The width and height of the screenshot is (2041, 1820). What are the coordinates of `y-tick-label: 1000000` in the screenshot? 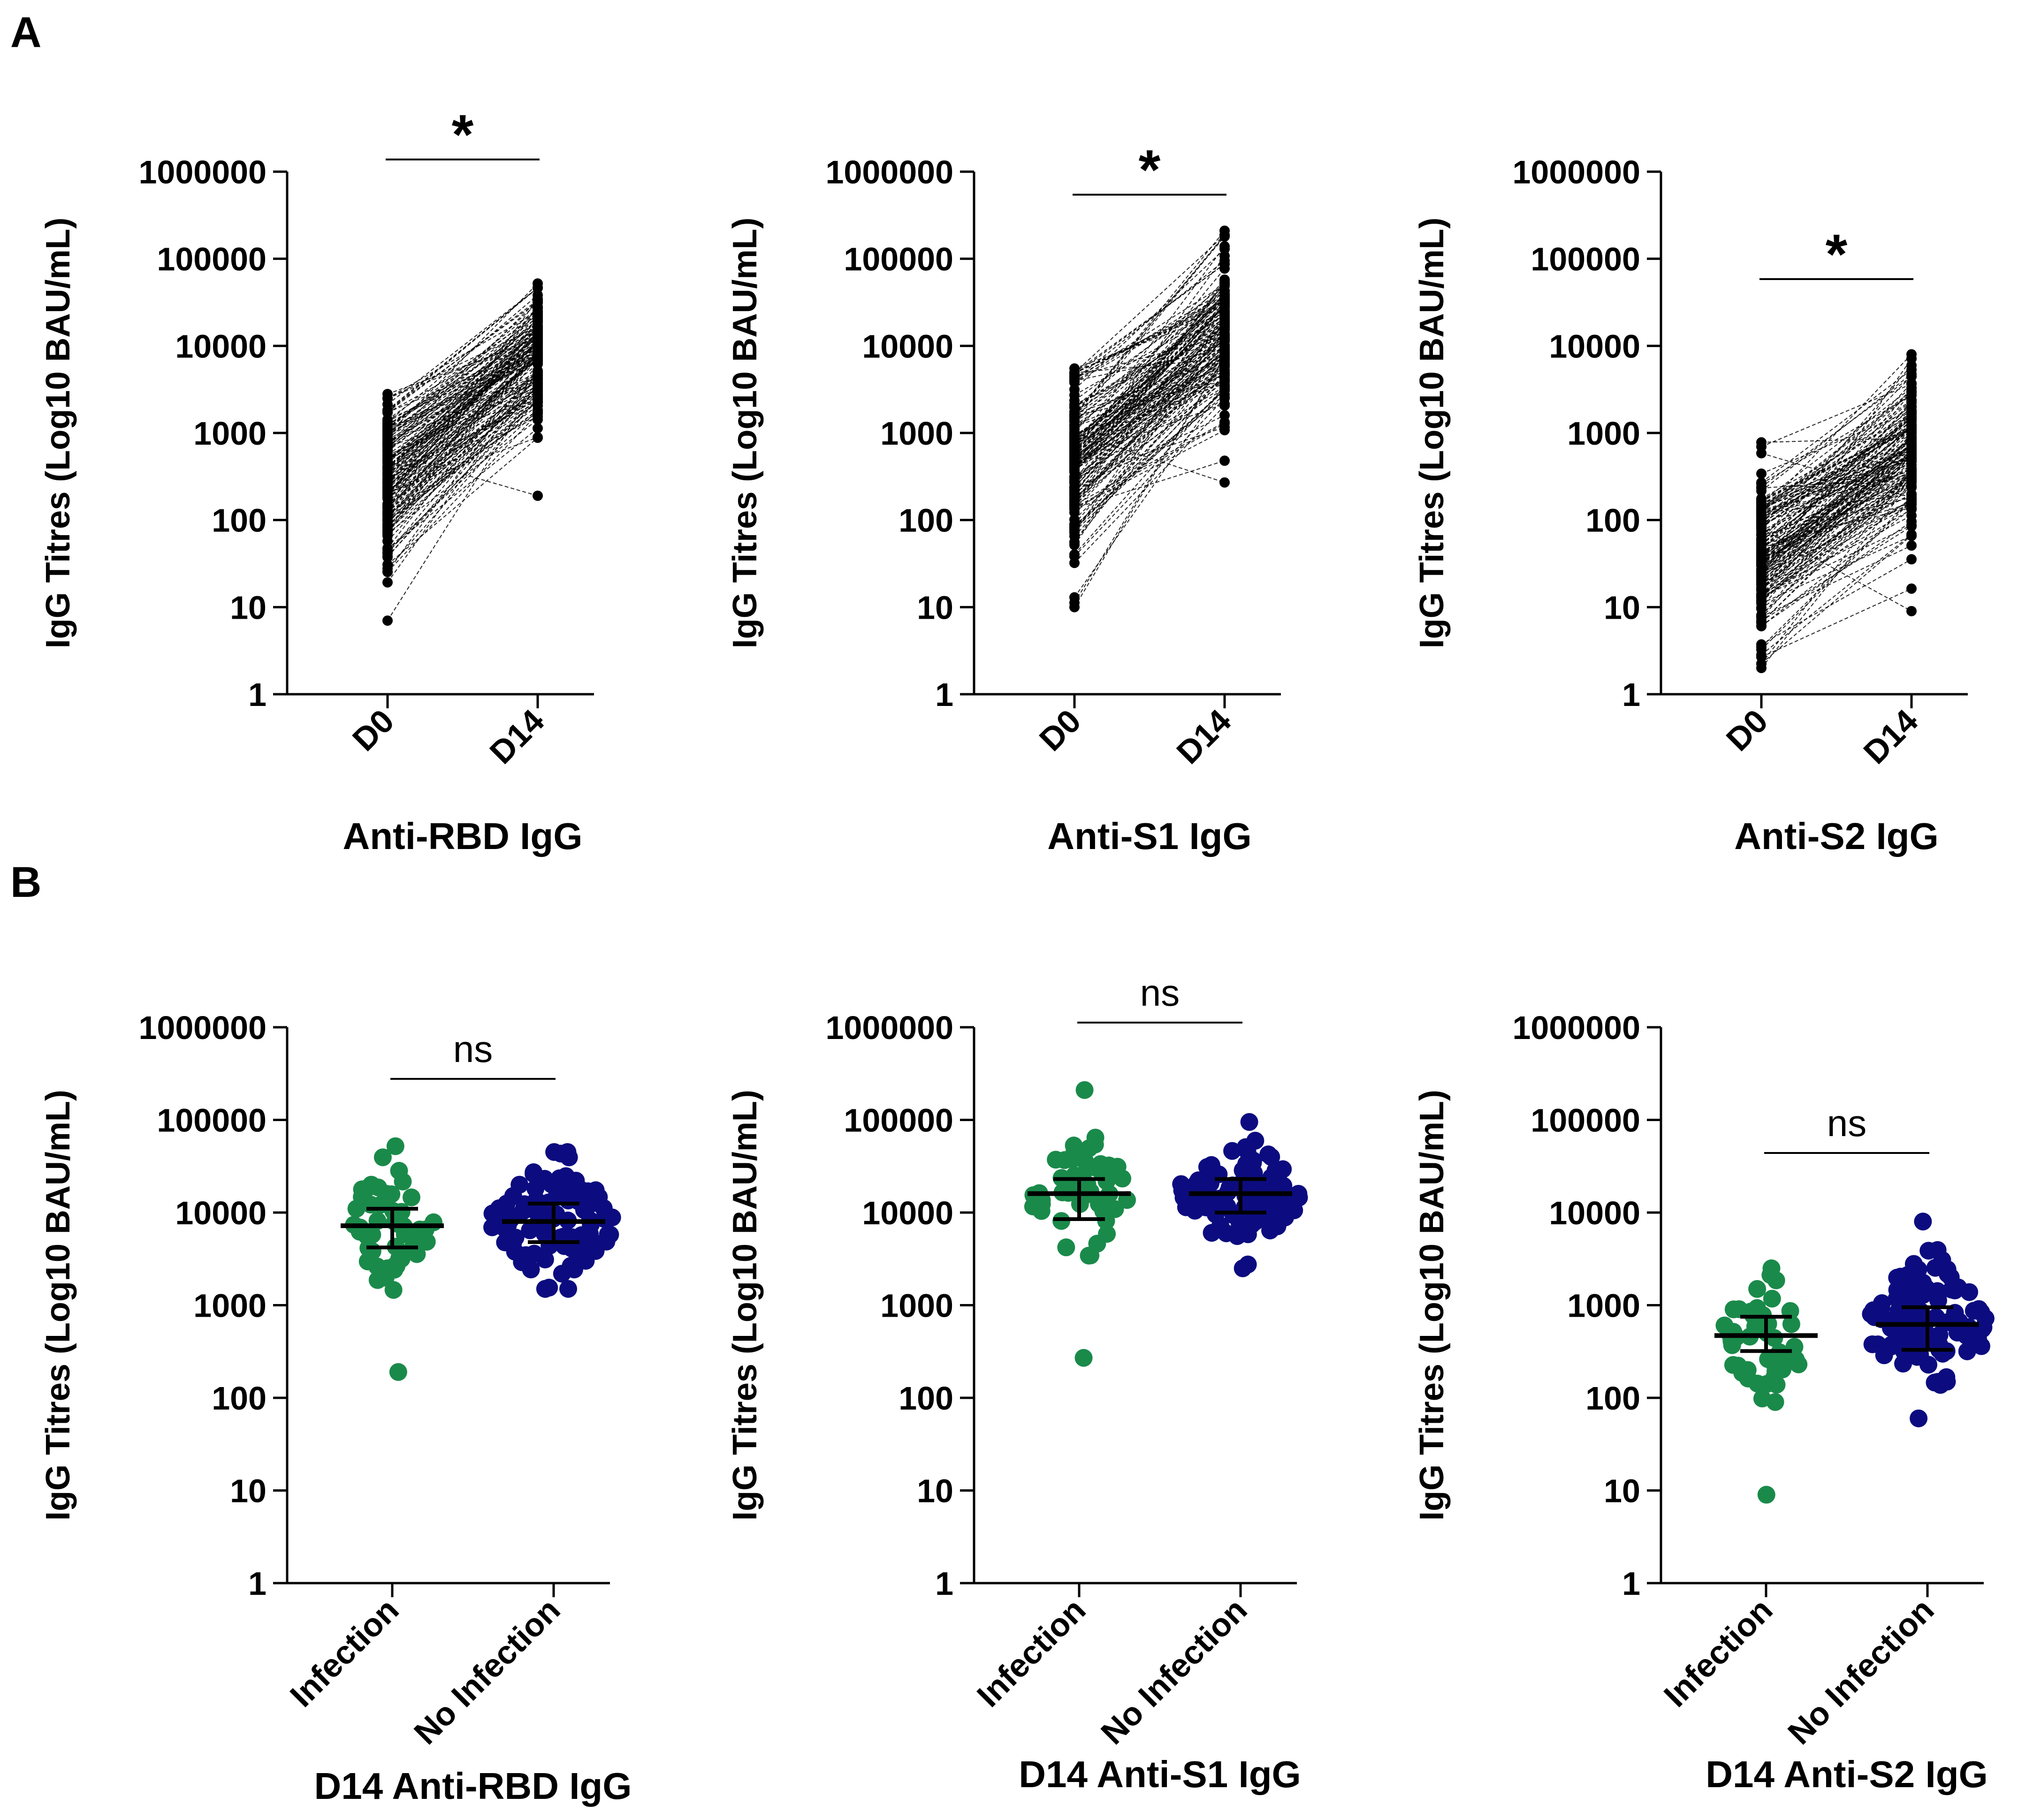 It's located at (1576, 172).